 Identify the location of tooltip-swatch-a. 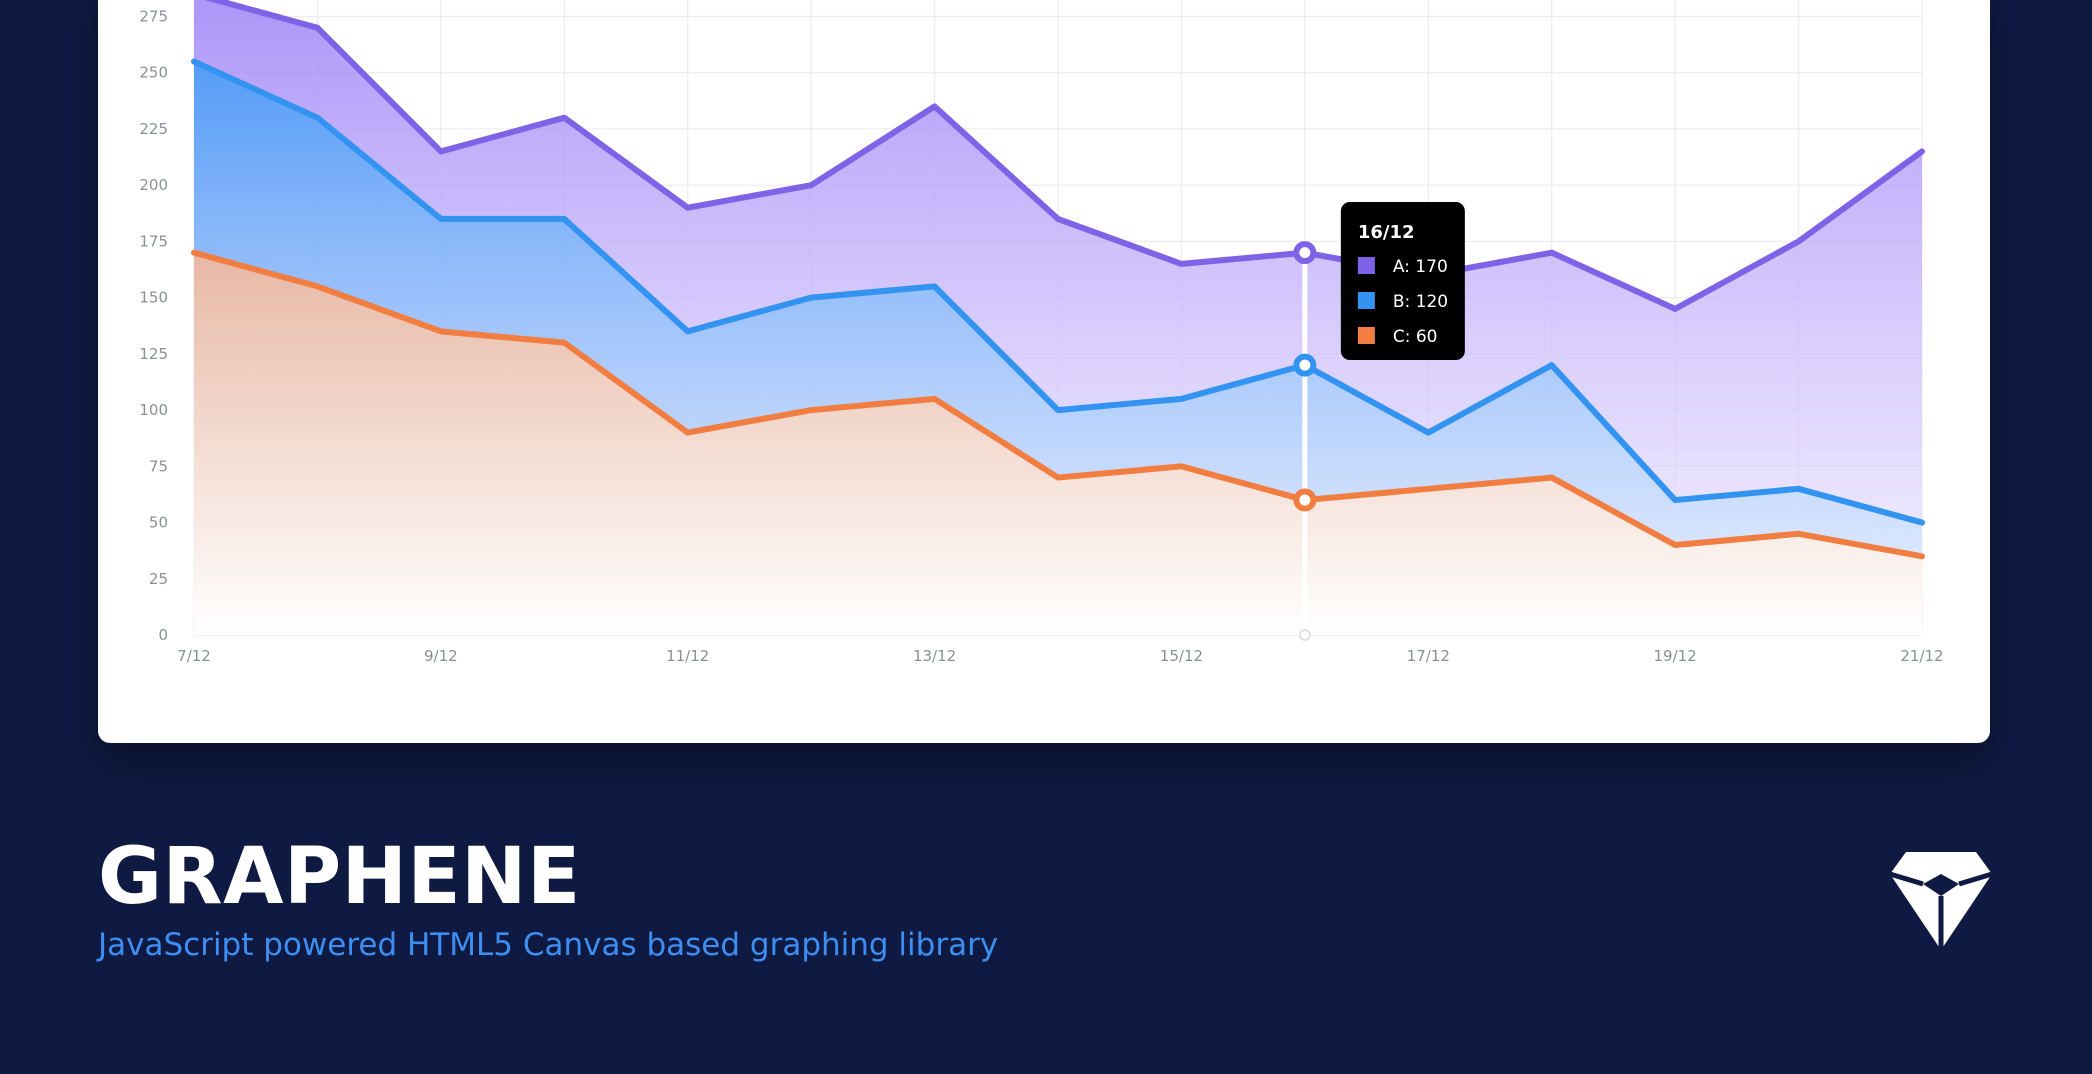
(1366, 265).